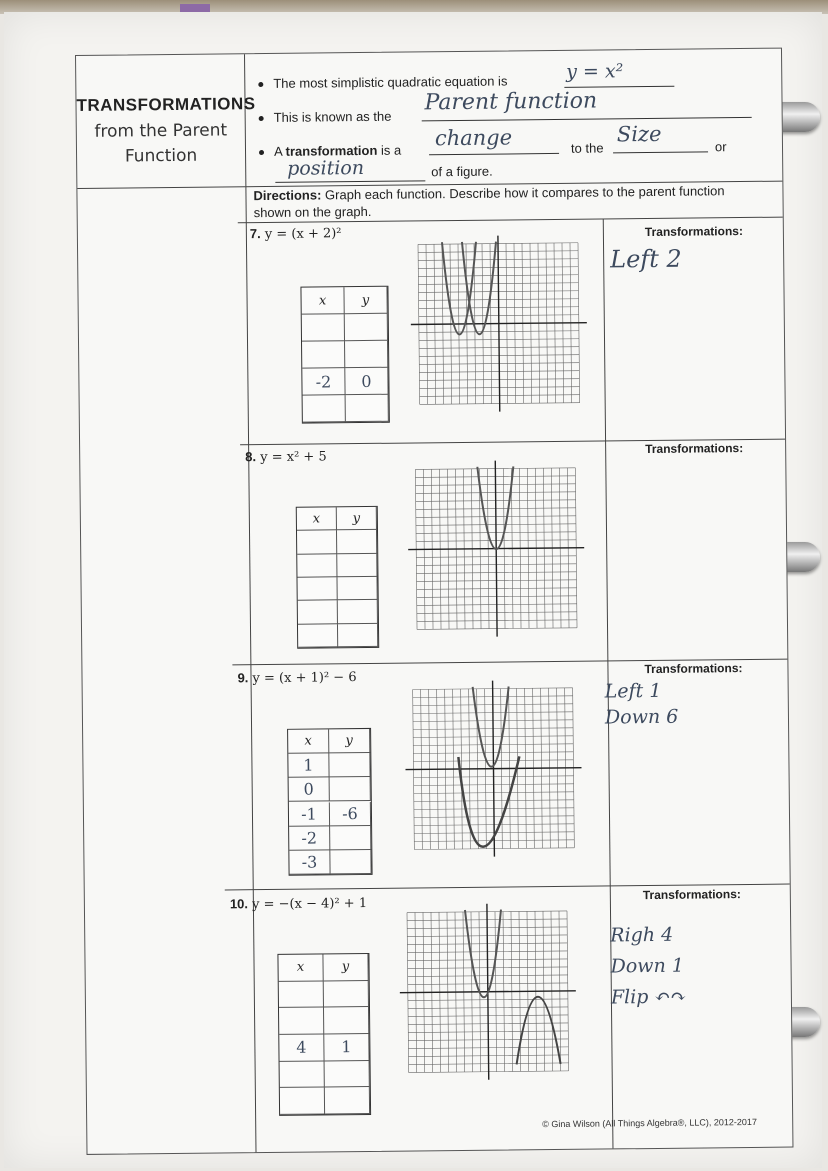 The height and width of the screenshot is (1171, 828). What do you see at coordinates (326, 168) in the screenshot?
I see `answer-position: position` at bounding box center [326, 168].